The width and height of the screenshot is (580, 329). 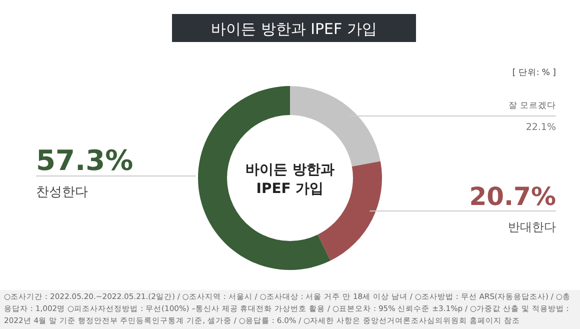 I want to click on chart-title: 바이든 방한과 IPEF 가입, so click(x=294, y=29).